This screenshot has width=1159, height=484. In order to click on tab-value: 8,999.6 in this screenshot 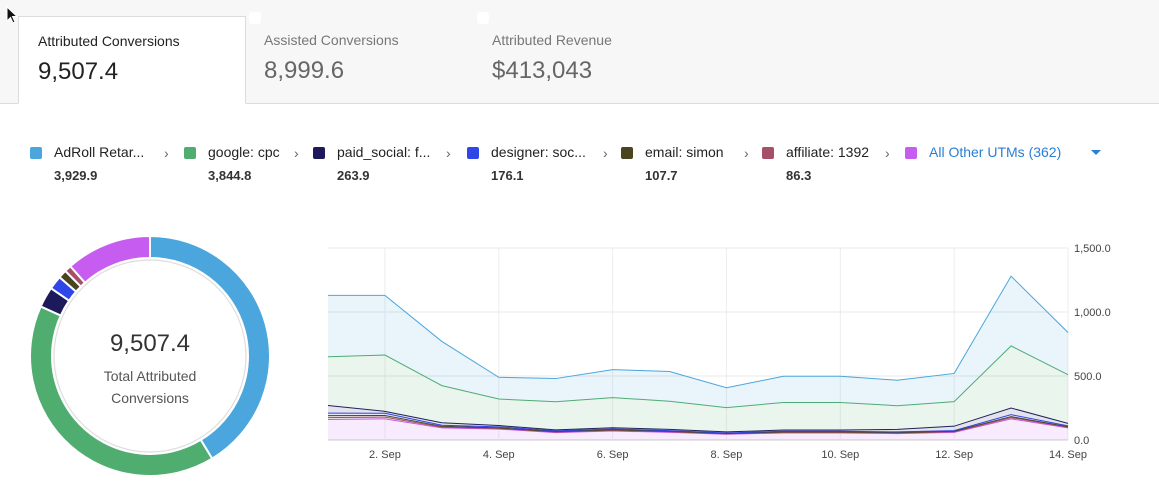, I will do `click(304, 70)`.